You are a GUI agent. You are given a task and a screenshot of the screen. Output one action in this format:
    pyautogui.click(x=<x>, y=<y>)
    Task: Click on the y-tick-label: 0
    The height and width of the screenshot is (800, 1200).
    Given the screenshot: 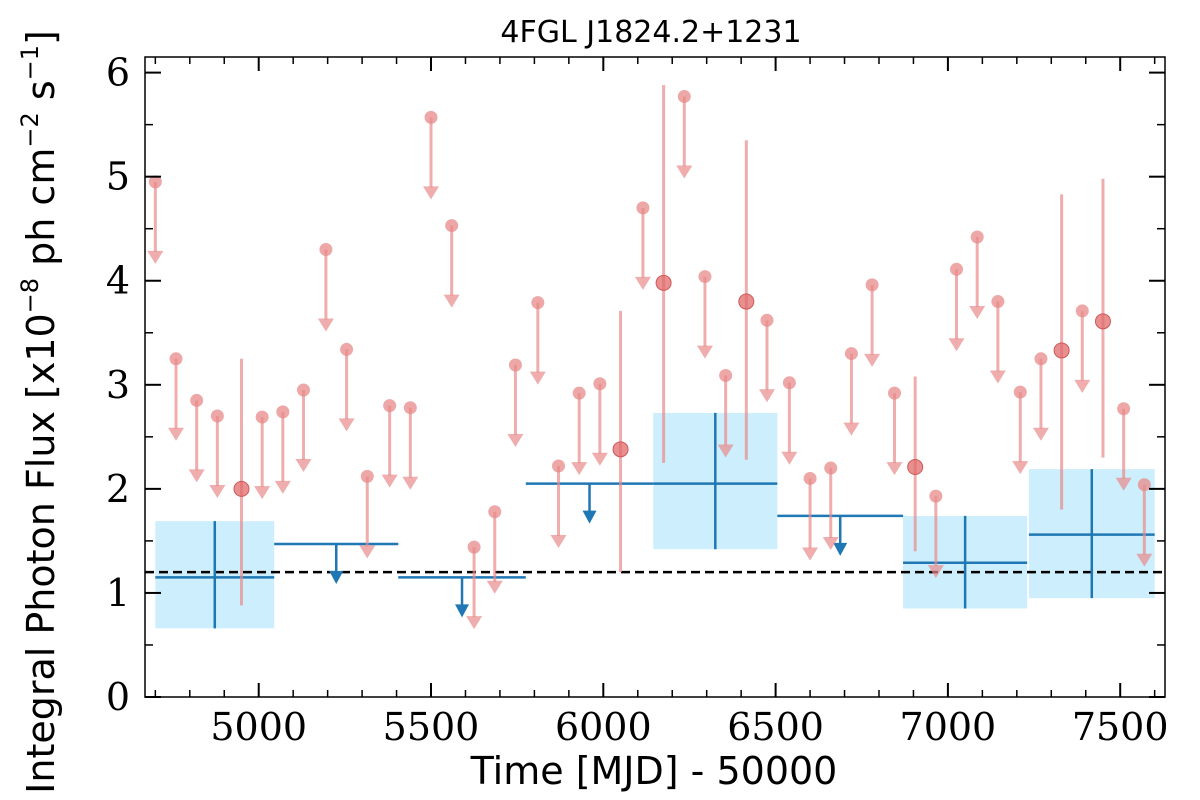 What is the action you would take?
    pyautogui.click(x=118, y=697)
    